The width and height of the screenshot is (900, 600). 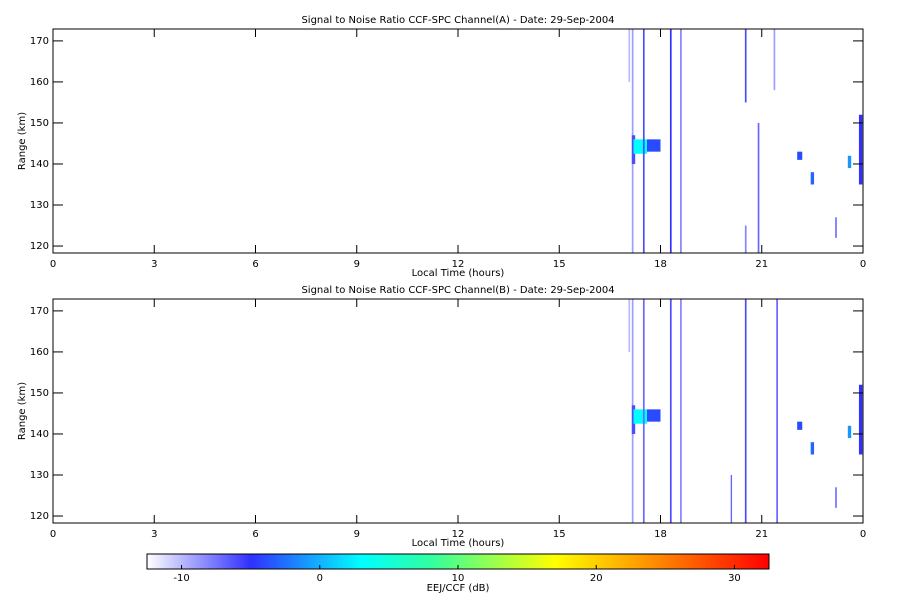 What do you see at coordinates (458, 578) in the screenshot?
I see `colorbar-tick-label: 10` at bounding box center [458, 578].